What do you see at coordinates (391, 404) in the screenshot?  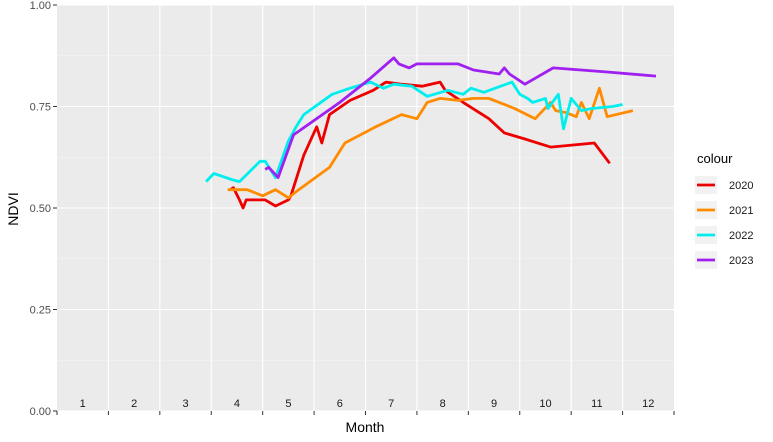 I see `month-label: 7` at bounding box center [391, 404].